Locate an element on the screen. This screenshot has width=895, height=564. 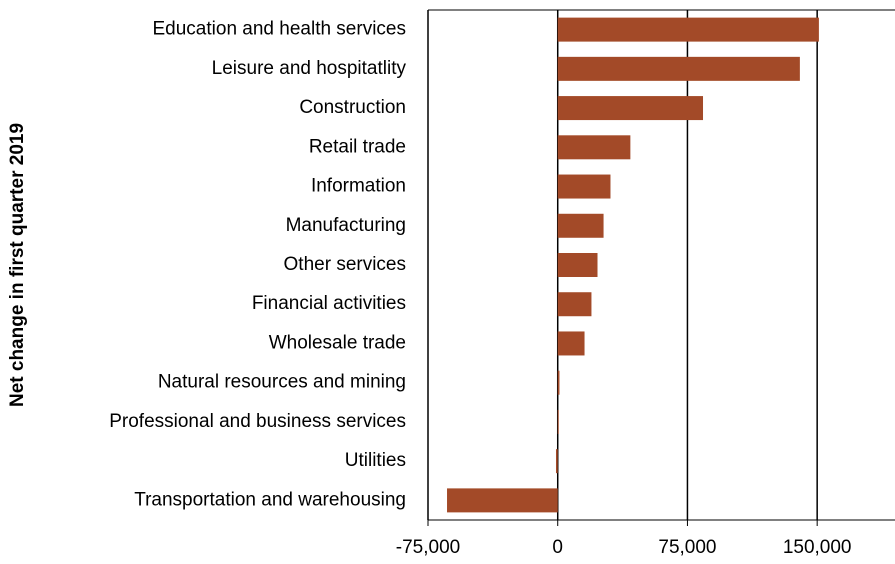
x-tick-label: -75,000 is located at coordinates (428, 547).